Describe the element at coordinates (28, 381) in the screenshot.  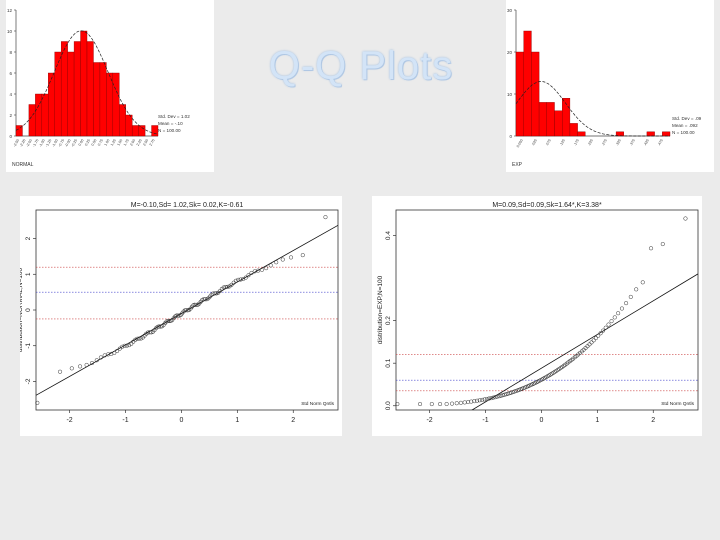
I see `y-tick-label: -2` at that location.